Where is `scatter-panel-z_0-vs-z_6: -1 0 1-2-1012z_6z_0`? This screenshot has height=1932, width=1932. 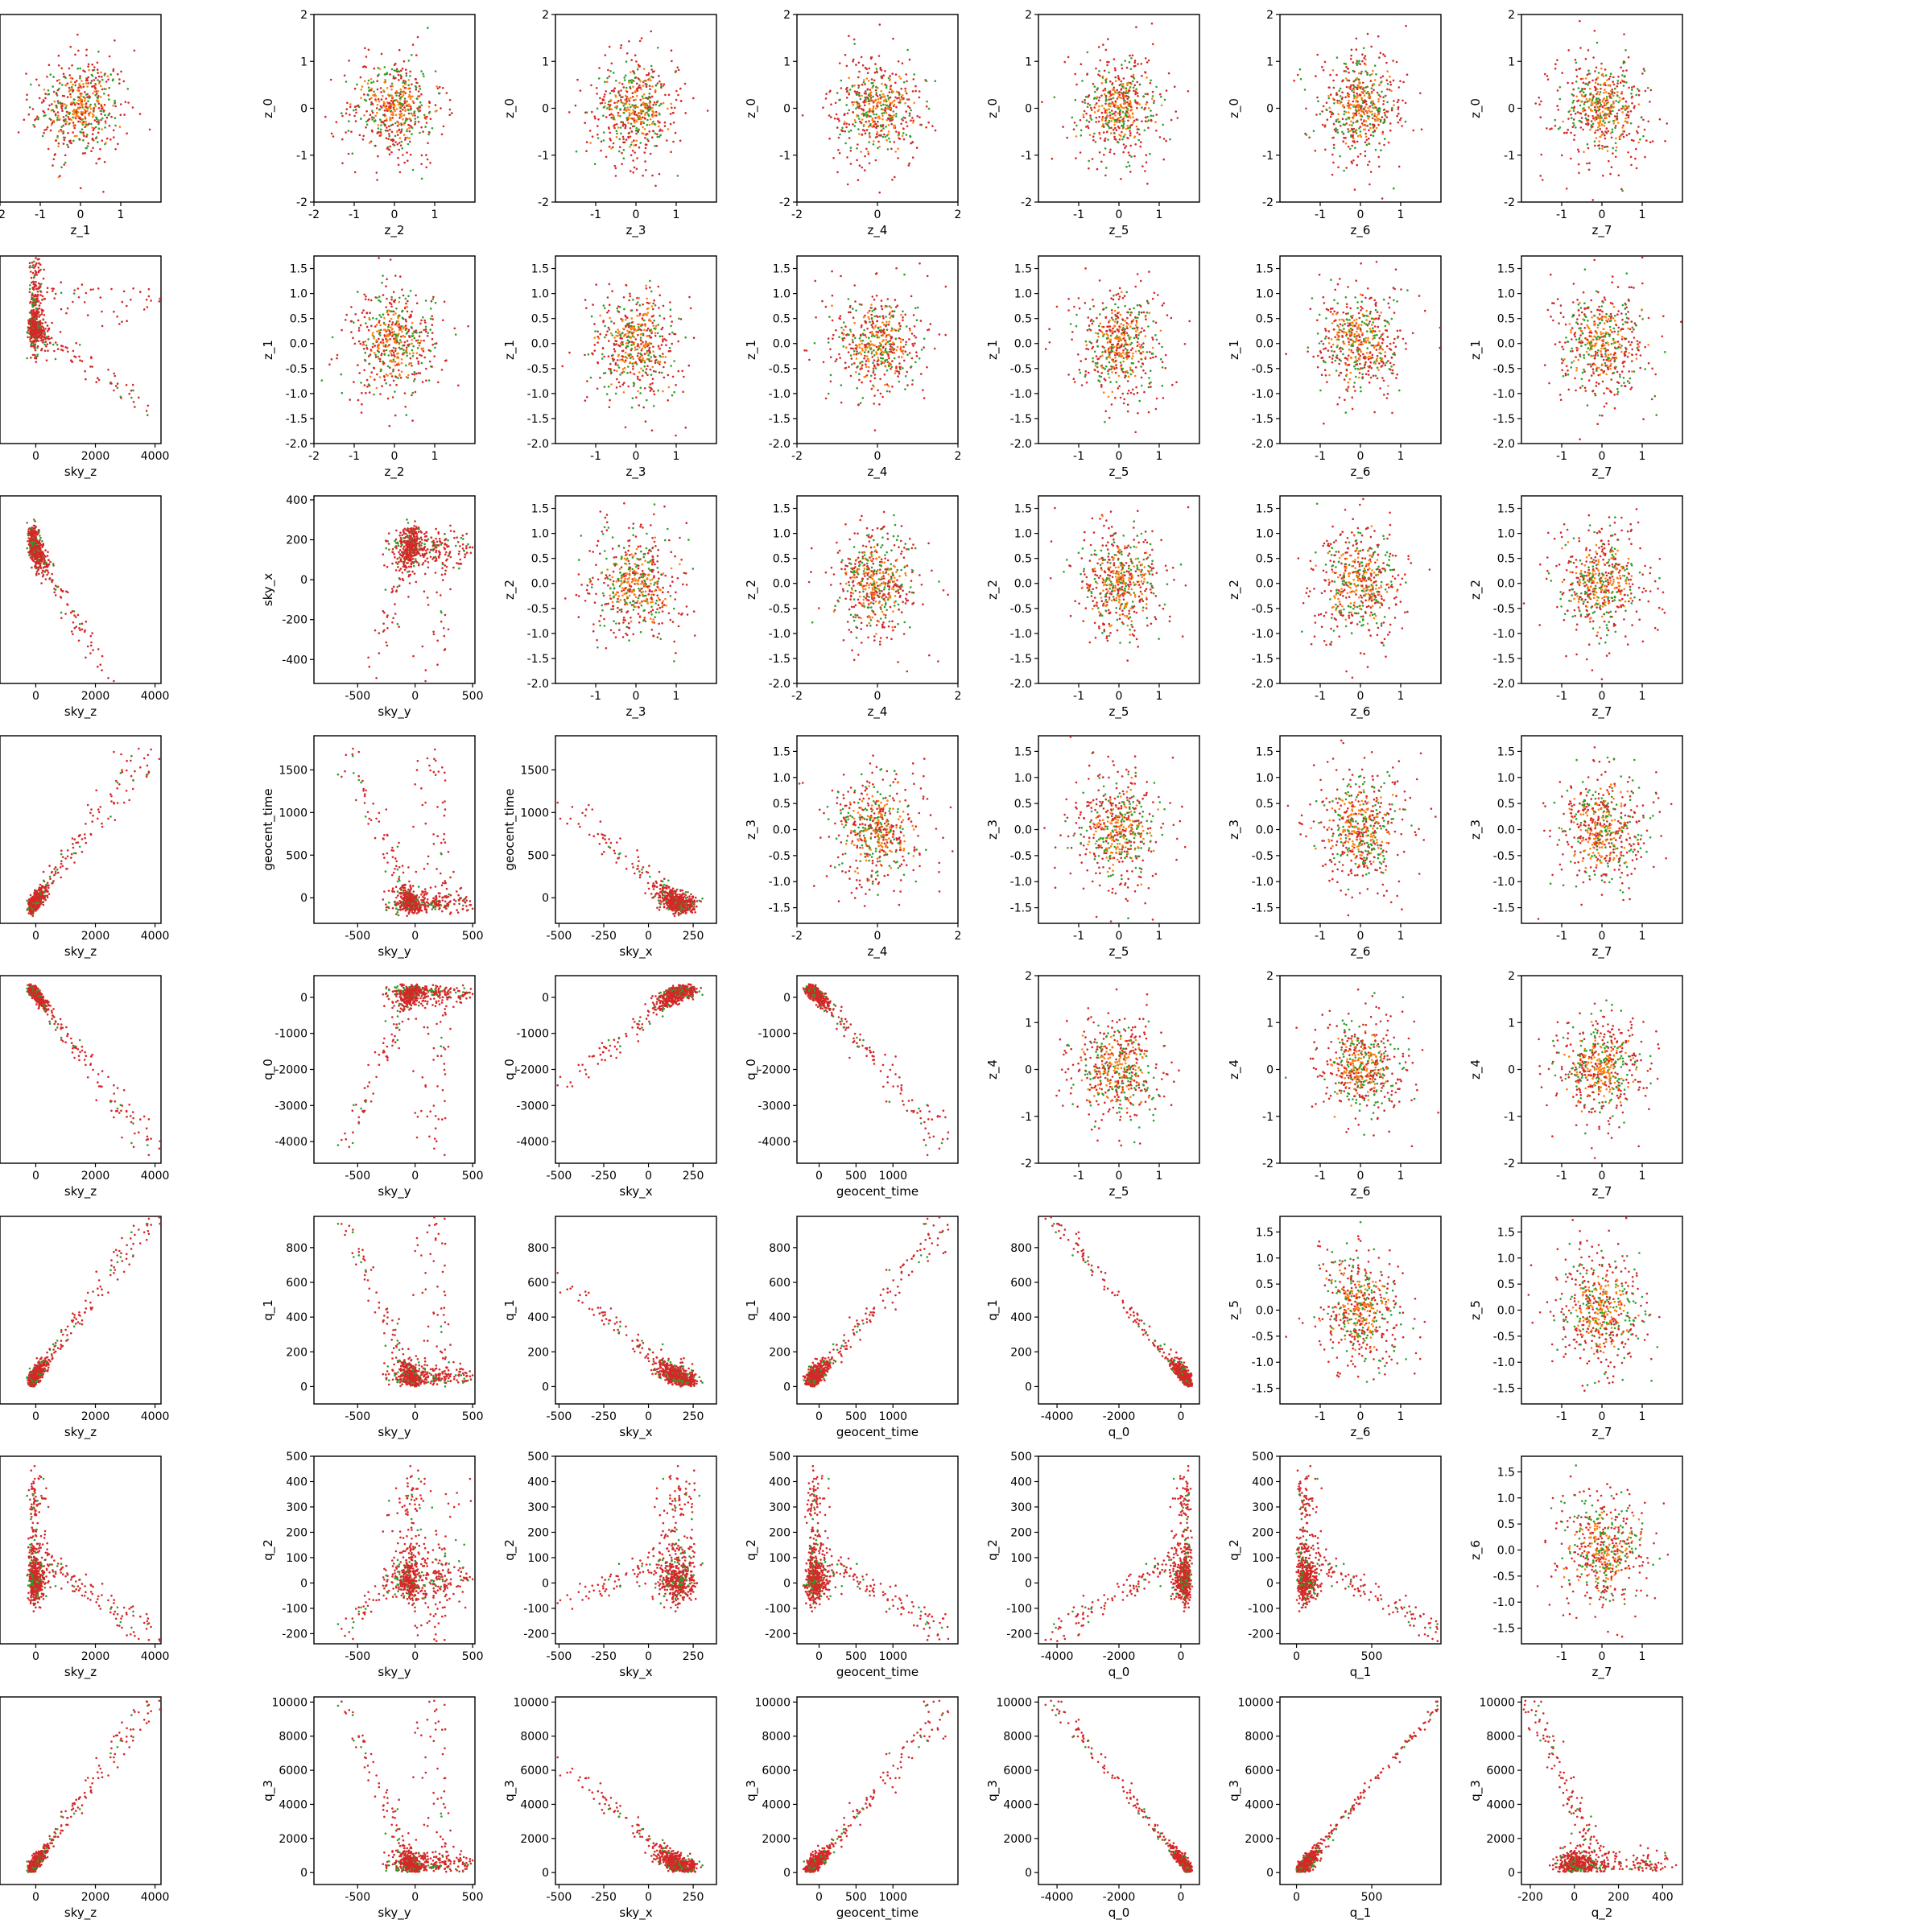
scatter-panel-z_0-vs-z_6: -1 0 1-2-1012z_6z_0 is located at coordinates (1334, 123).